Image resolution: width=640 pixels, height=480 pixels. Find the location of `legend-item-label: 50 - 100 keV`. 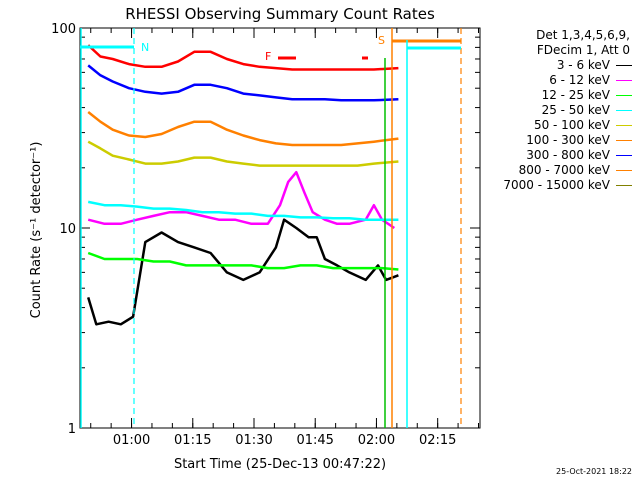

legend-item-label: 50 - 100 keV is located at coordinates (571, 125).